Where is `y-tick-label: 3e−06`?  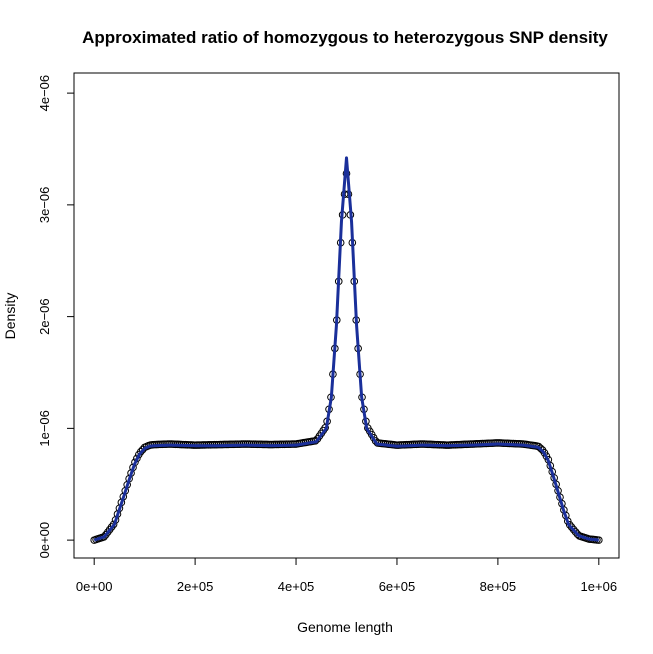
y-tick-label: 3e−06 is located at coordinates (44, 205).